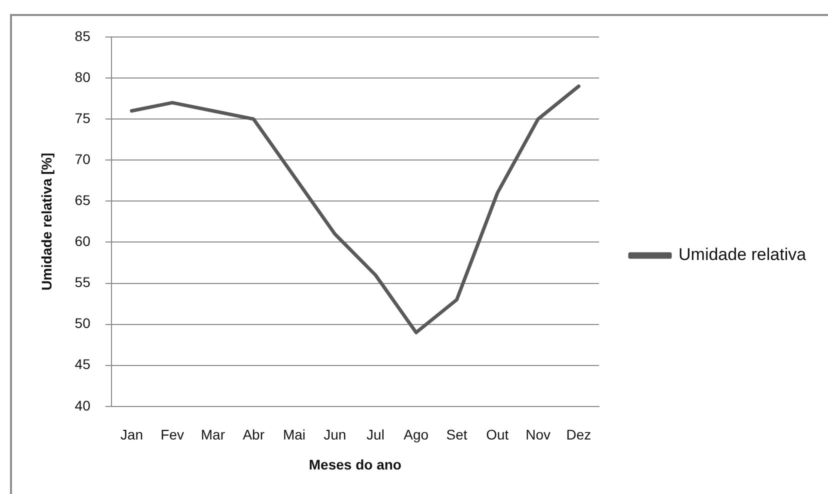  What do you see at coordinates (82, 364) in the screenshot?
I see `y-tick-label: 45` at bounding box center [82, 364].